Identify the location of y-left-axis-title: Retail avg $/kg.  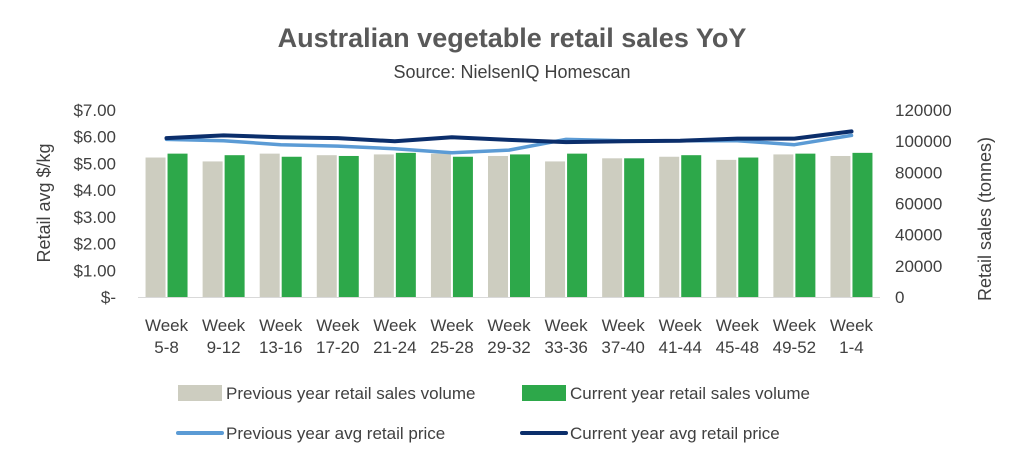
(44, 202).